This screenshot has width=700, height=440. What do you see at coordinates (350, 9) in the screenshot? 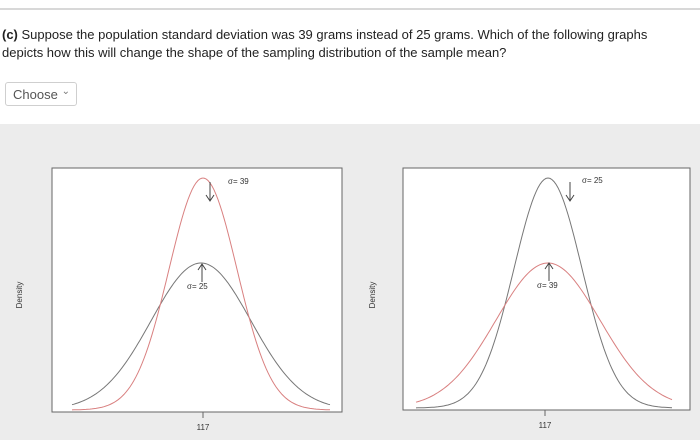
I see `divider` at bounding box center [350, 9].